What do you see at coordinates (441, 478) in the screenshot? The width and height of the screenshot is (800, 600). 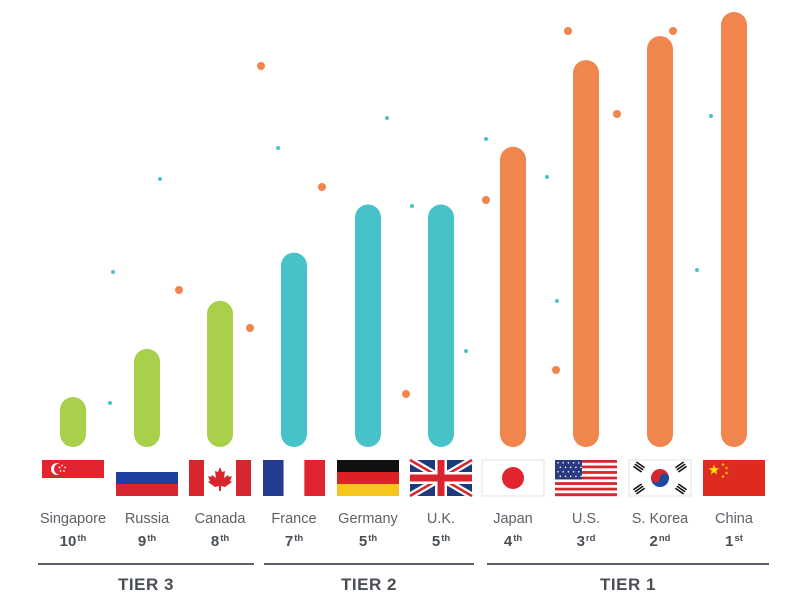 I see `flag-uk-icon` at bounding box center [441, 478].